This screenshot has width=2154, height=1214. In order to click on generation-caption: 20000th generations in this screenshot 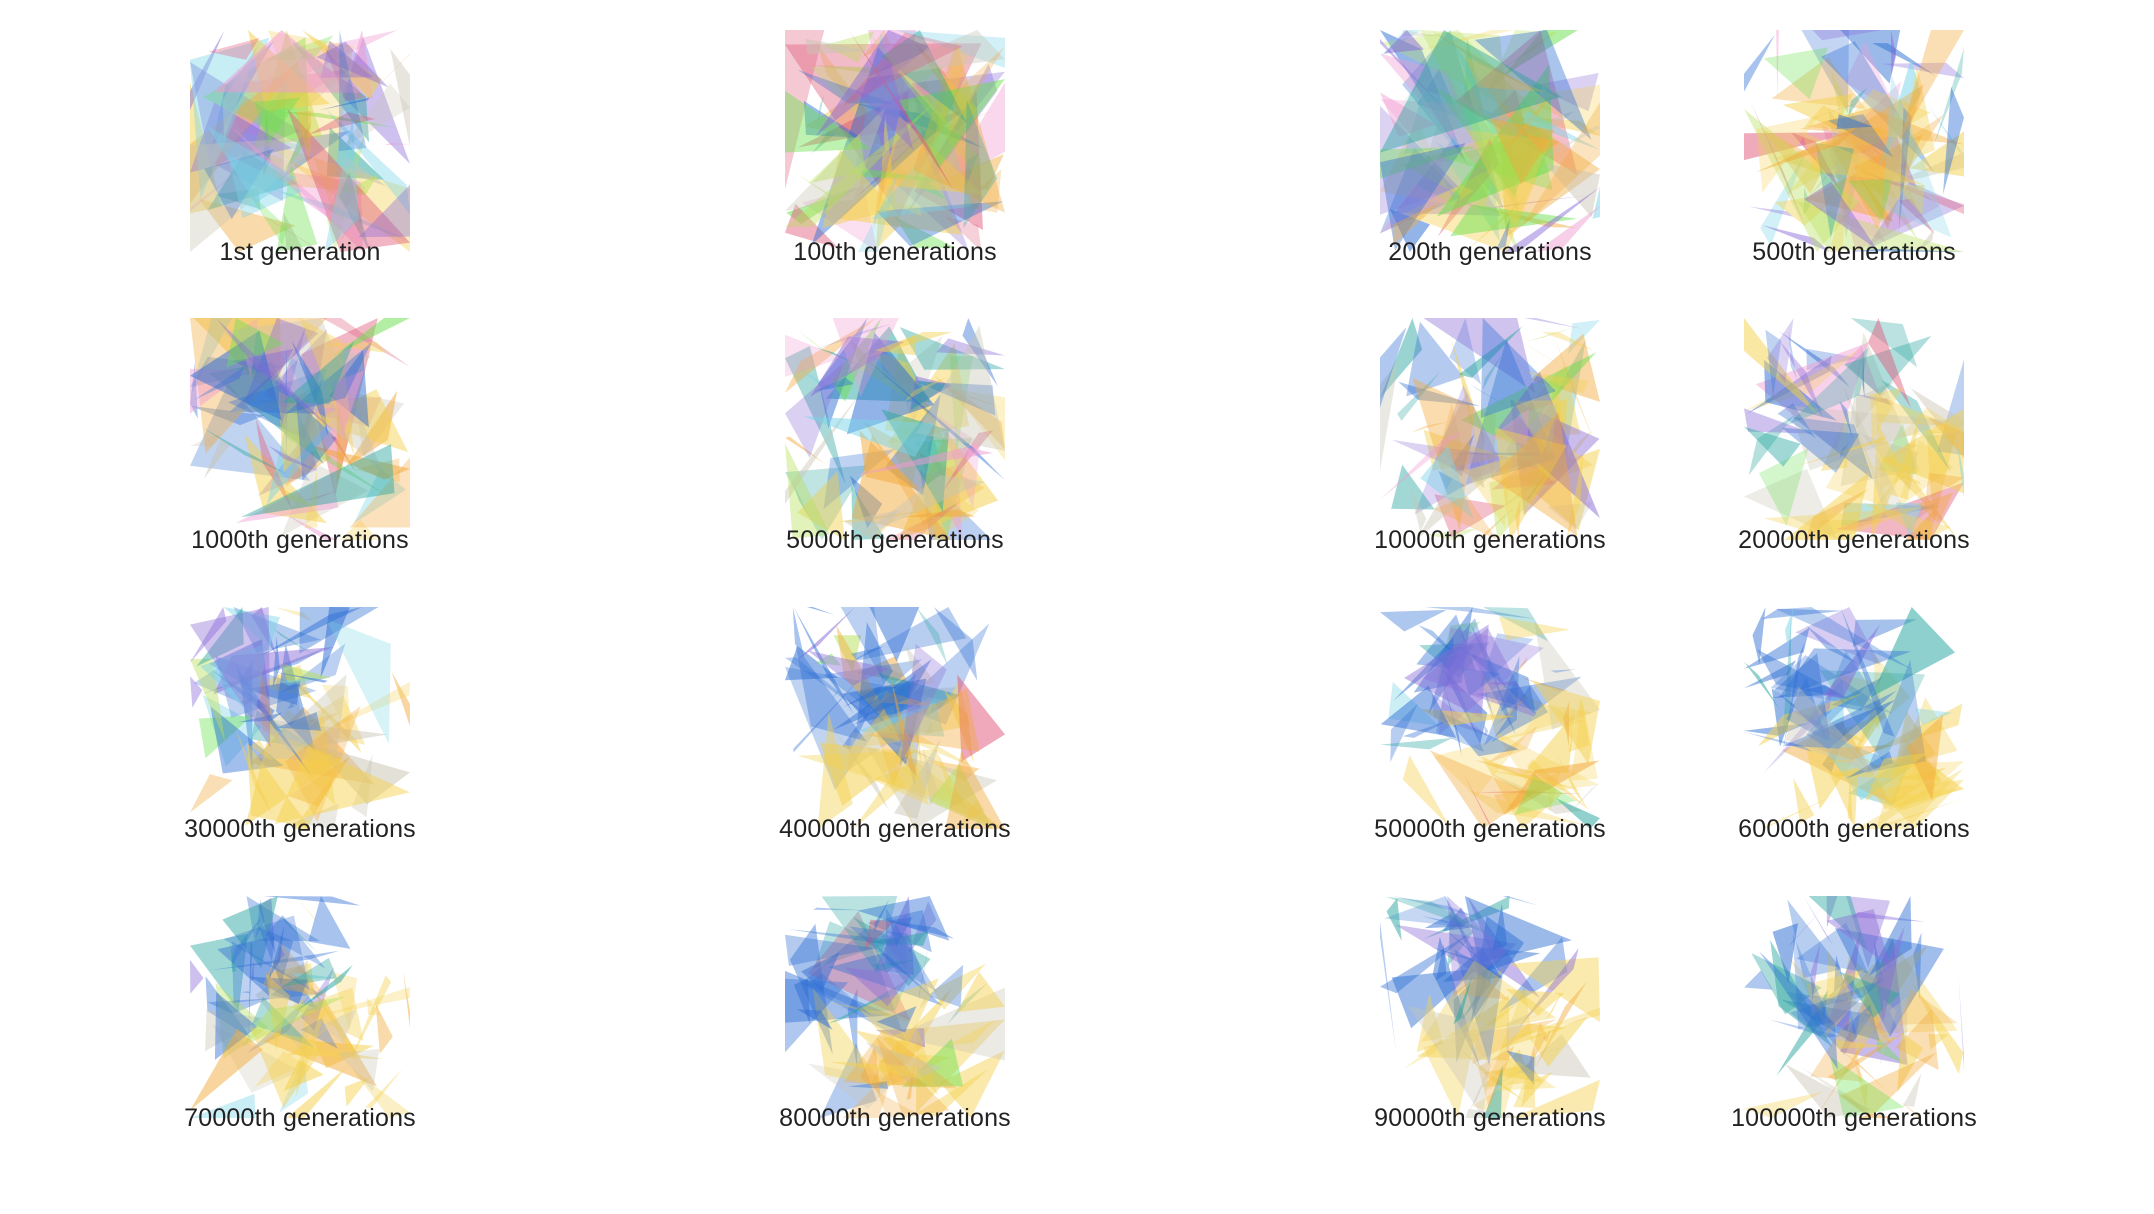, I will do `click(1854, 540)`.